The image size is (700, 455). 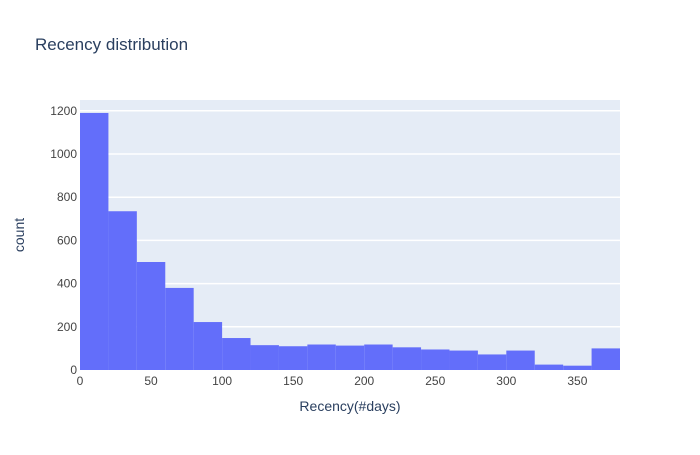 What do you see at coordinates (73, 370) in the screenshot?
I see `y-tick-label: 0` at bounding box center [73, 370].